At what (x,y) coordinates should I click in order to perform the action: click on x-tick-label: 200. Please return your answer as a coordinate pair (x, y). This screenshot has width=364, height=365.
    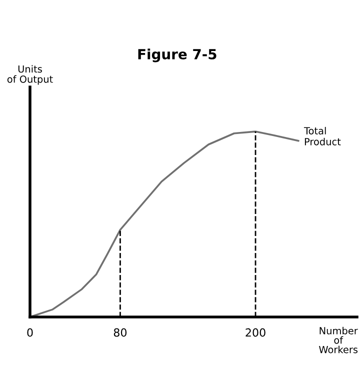
    Looking at the image, I should click on (256, 332).